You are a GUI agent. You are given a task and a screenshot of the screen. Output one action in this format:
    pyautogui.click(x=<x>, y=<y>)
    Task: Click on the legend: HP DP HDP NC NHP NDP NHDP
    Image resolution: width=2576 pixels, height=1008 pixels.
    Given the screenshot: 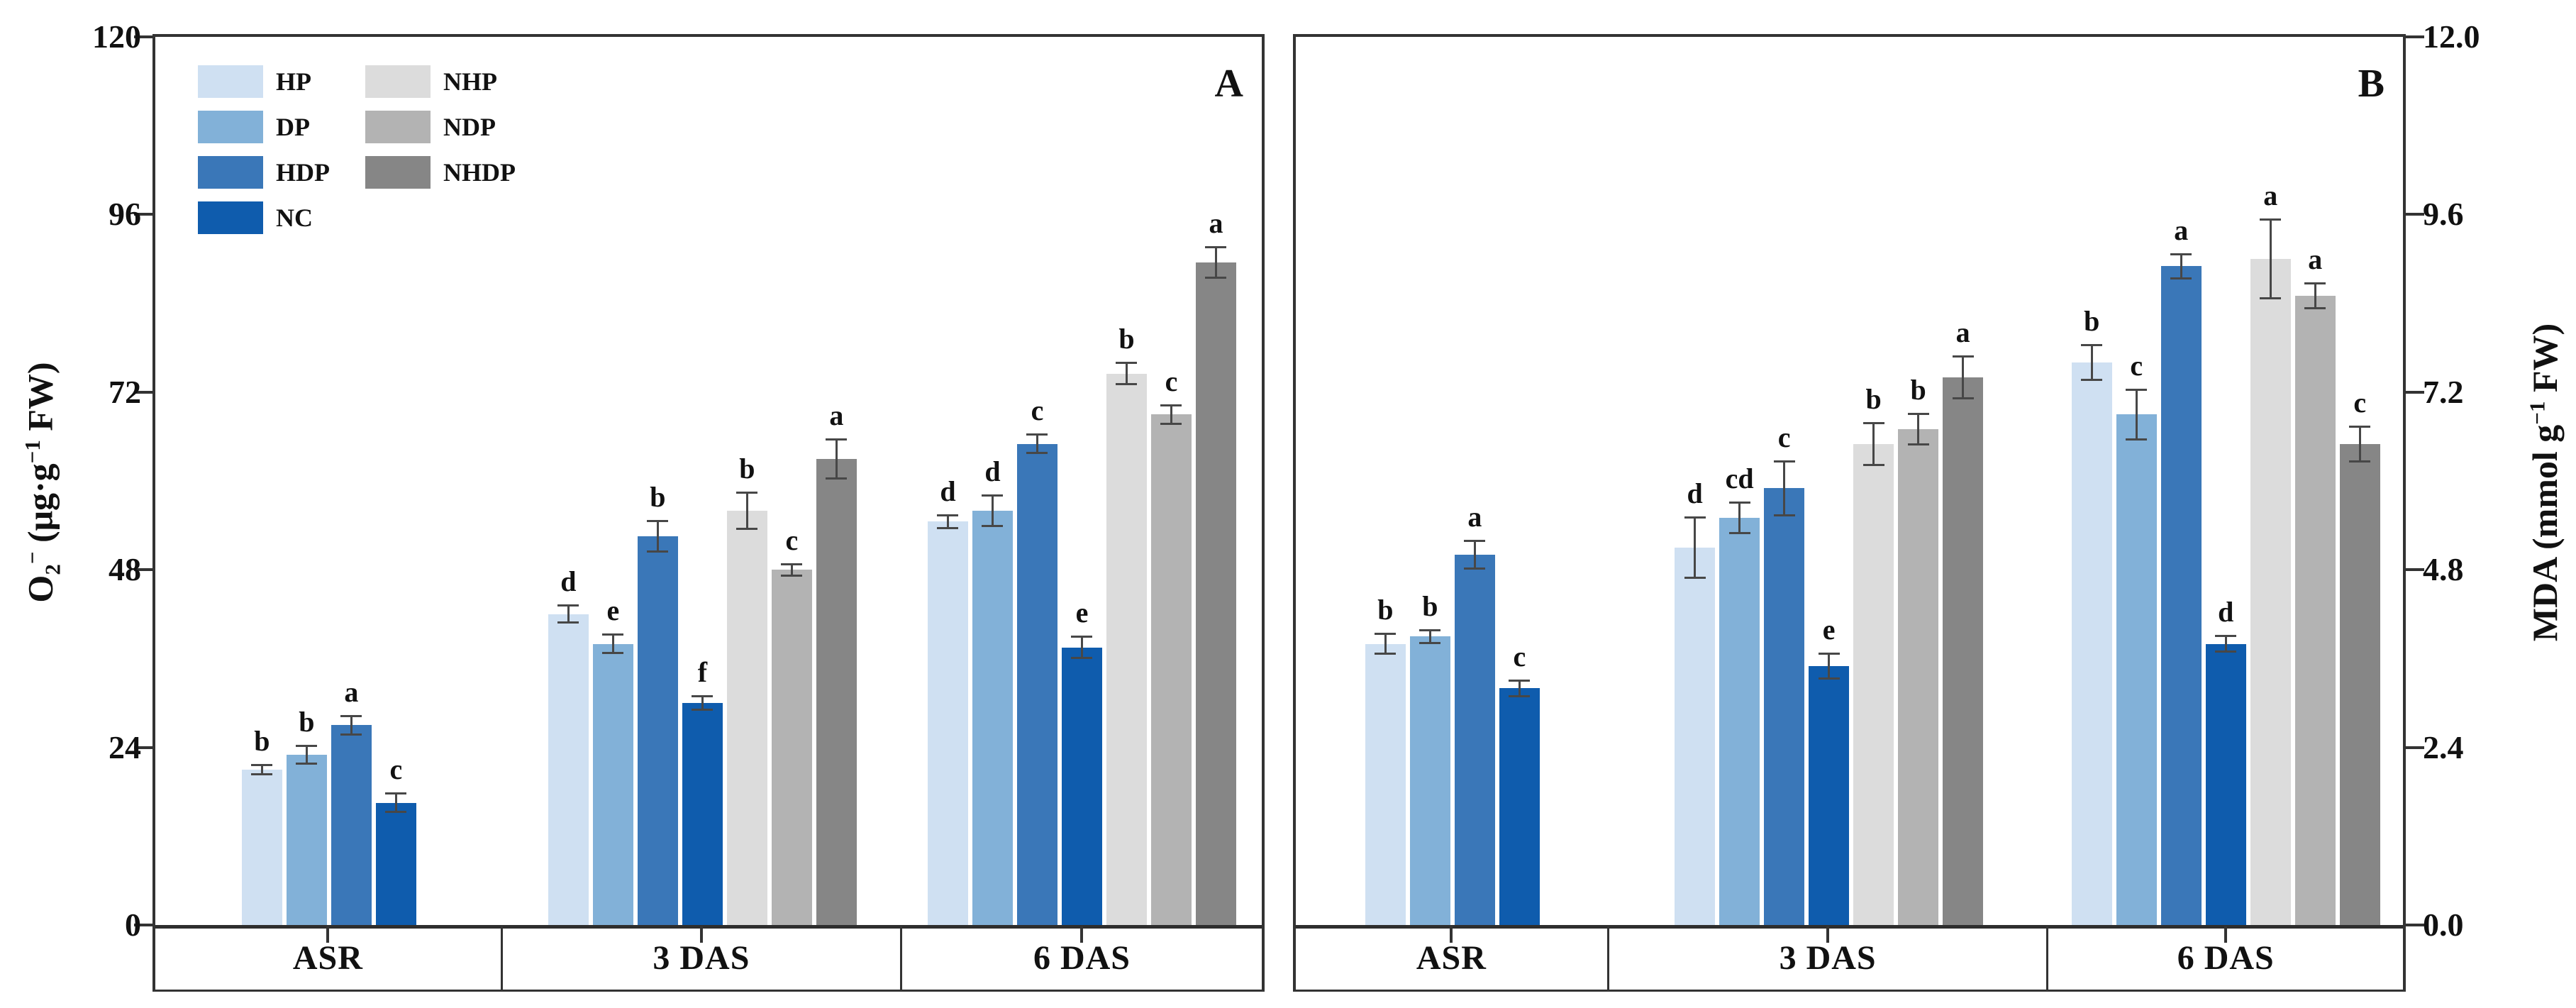 What is the action you would take?
    pyautogui.click(x=357, y=149)
    